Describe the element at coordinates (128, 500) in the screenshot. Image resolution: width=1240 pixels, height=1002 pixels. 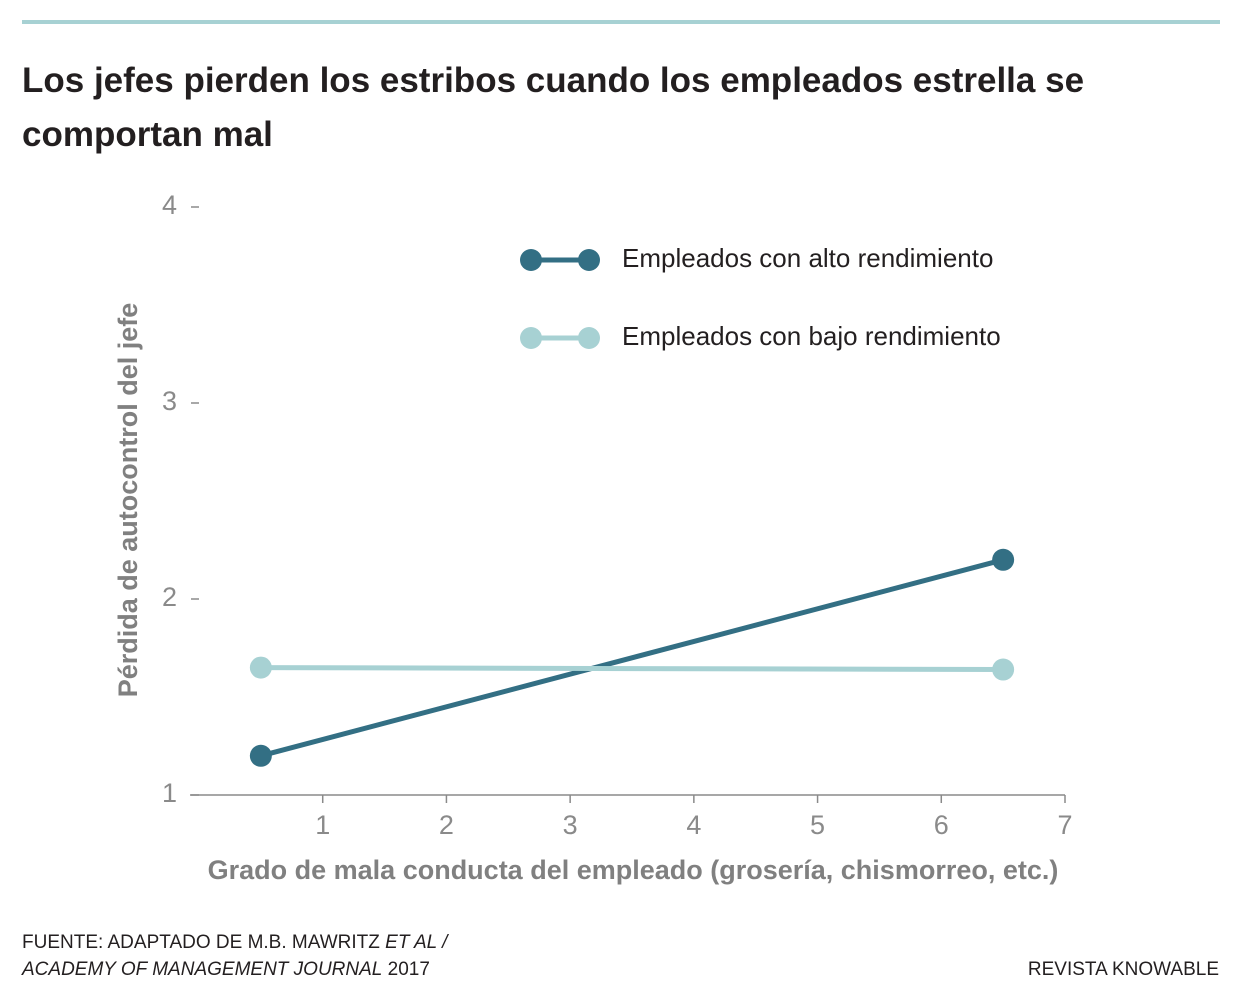
I see `y-axis-title: Pérdida de autocontrol del jefe` at that location.